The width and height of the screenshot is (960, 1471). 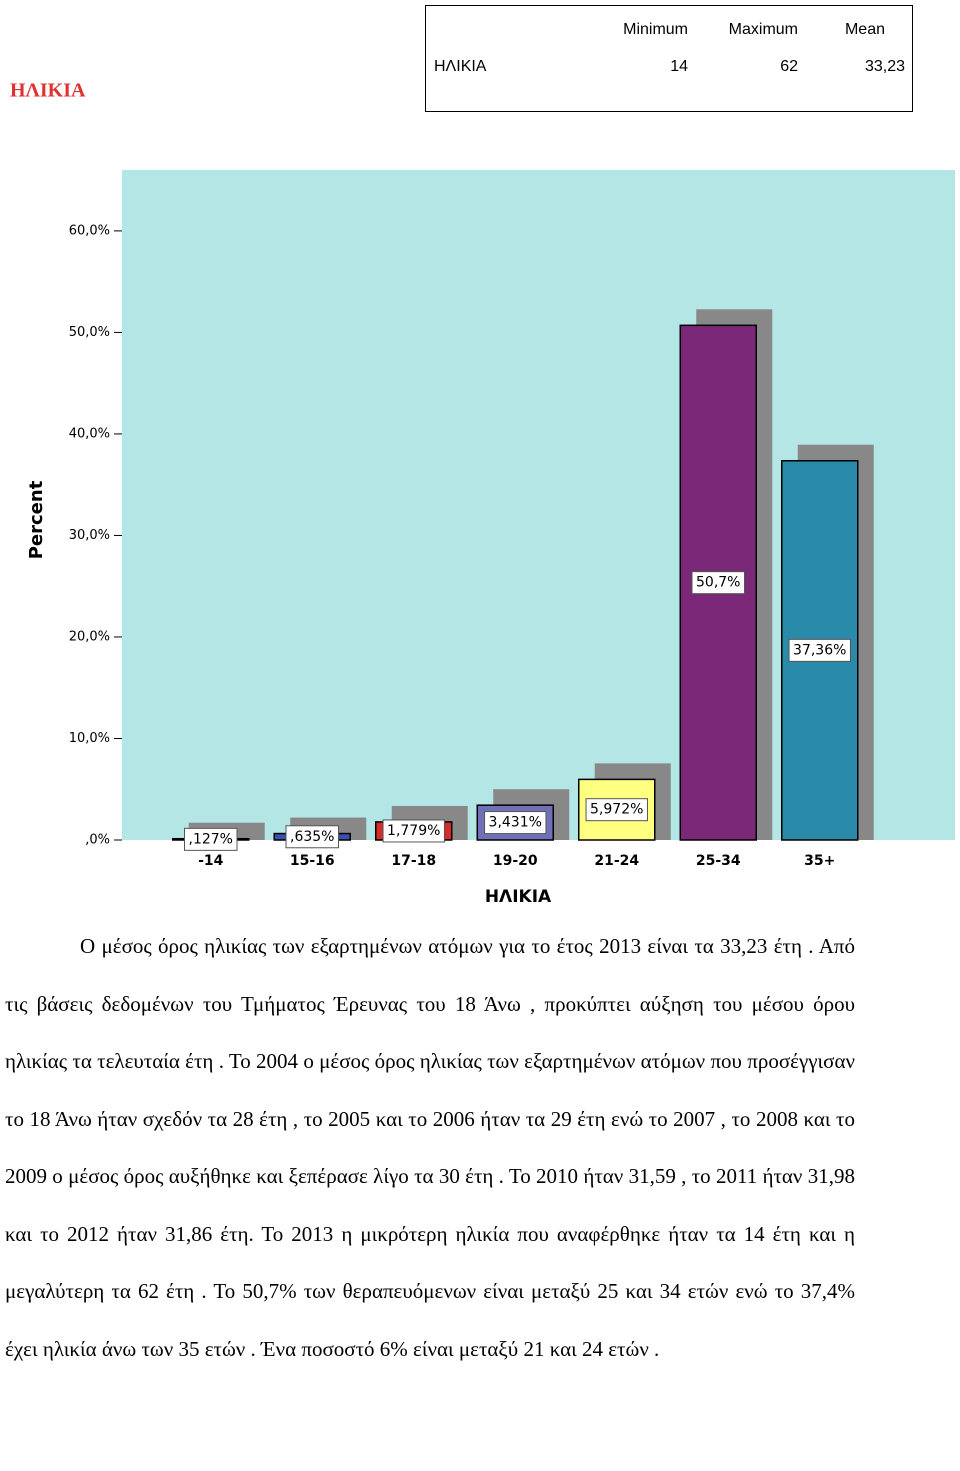 What do you see at coordinates (718, 861) in the screenshot?
I see `x-tick-label: 25-34` at bounding box center [718, 861].